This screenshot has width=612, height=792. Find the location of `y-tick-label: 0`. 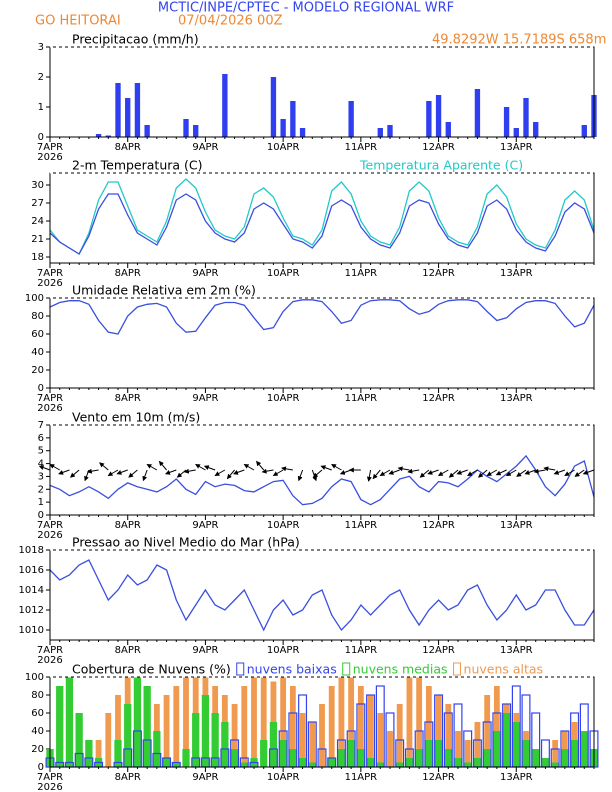

y-tick-label: 0 is located at coordinates (41, 137).